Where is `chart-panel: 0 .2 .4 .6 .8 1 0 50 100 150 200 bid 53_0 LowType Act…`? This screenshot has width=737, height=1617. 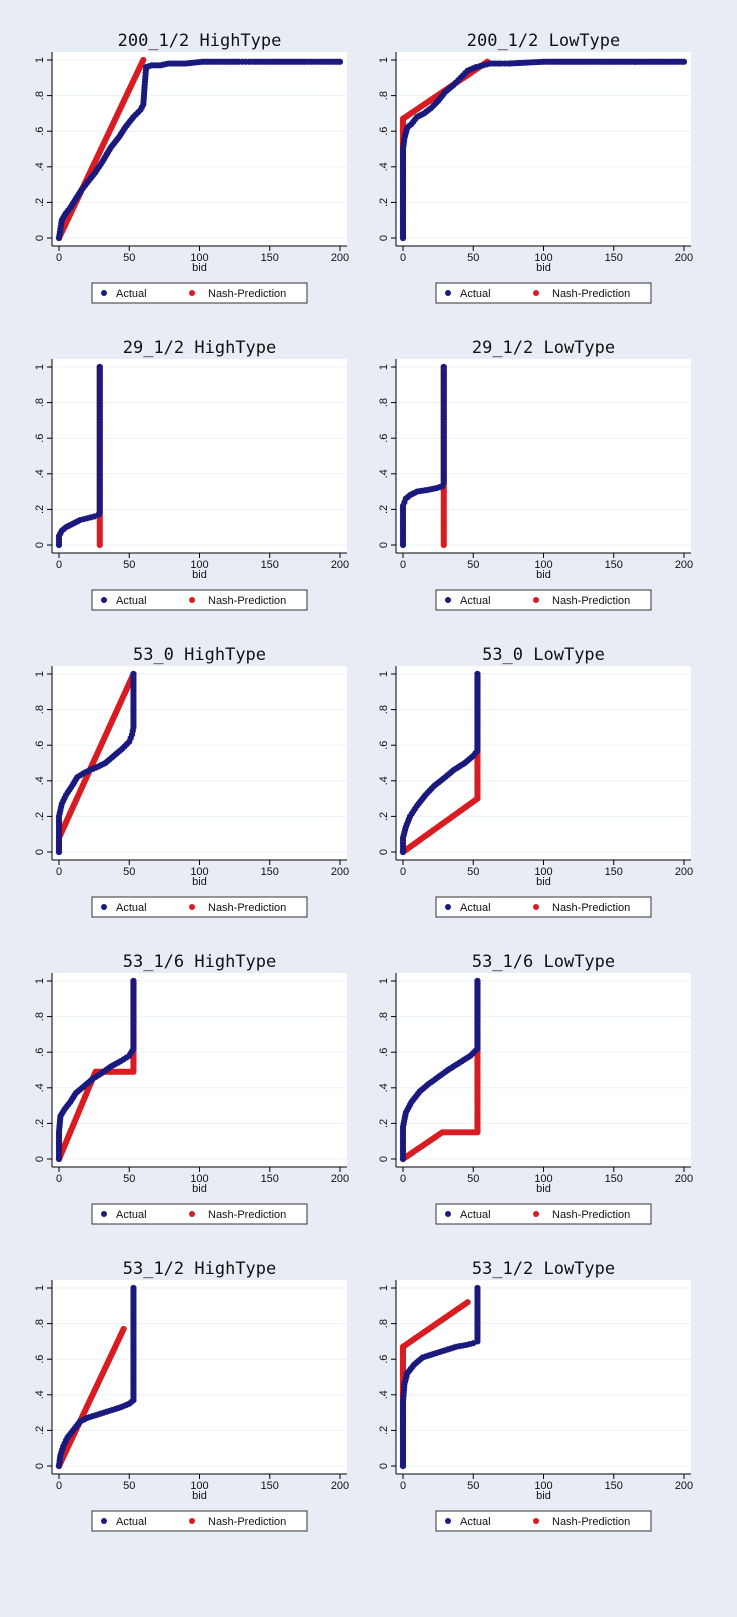 chart-panel: 0 .2 .4 .6 .8 1 0 50 100 150 200 bid 53_0 LowType Act… is located at coordinates (535, 781).